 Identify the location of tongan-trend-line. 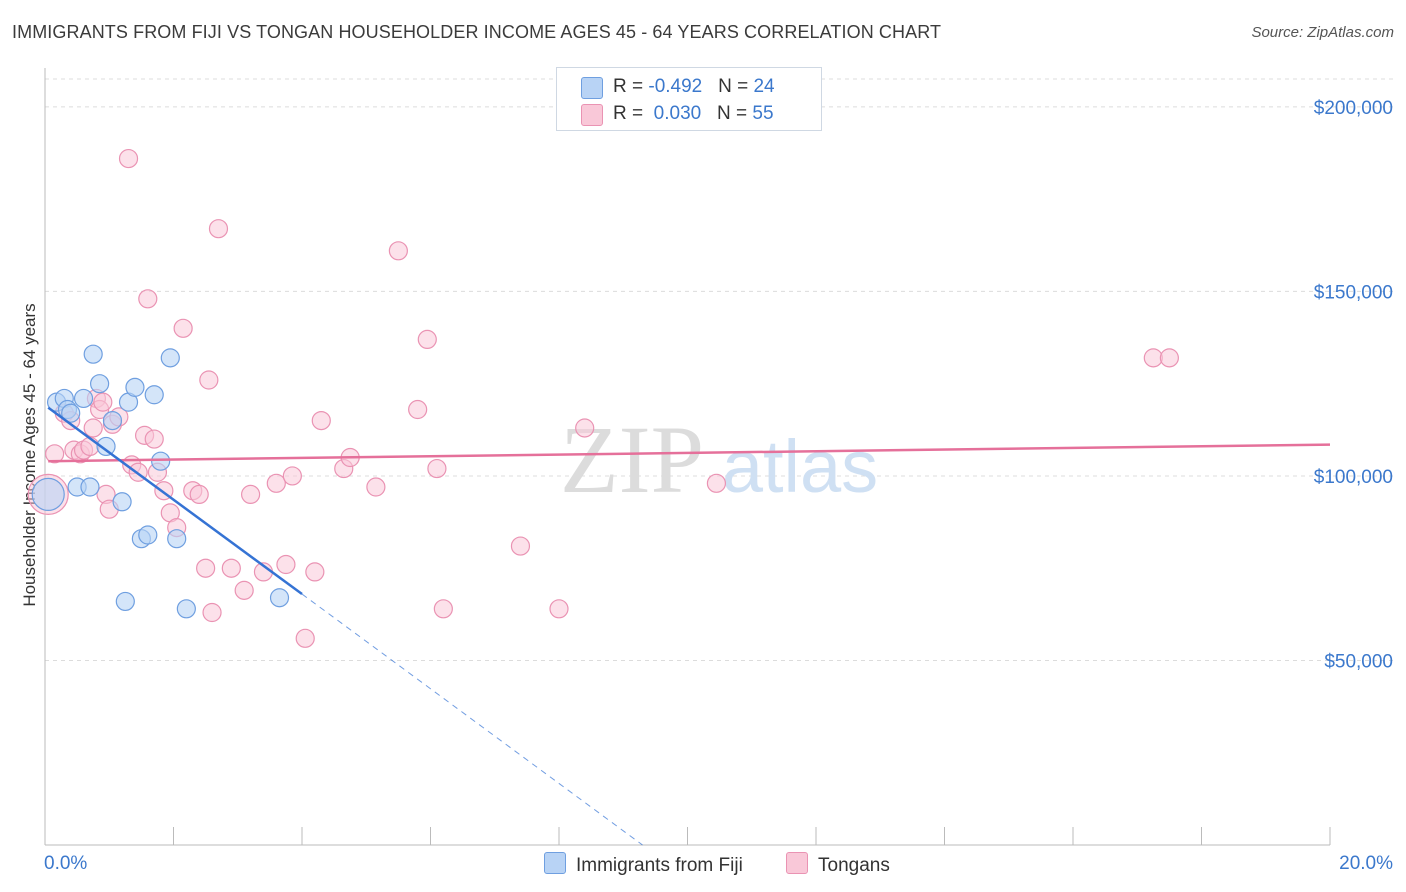
(689, 453).